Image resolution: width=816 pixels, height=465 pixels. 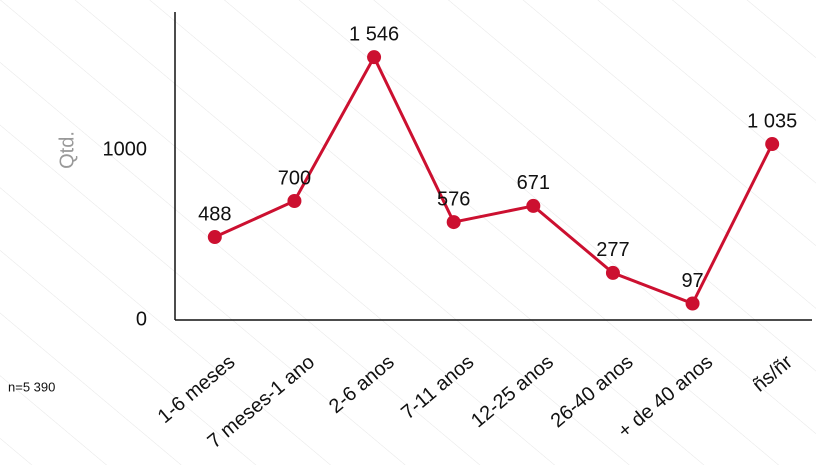 I want to click on data-label: 277, so click(x=612, y=250).